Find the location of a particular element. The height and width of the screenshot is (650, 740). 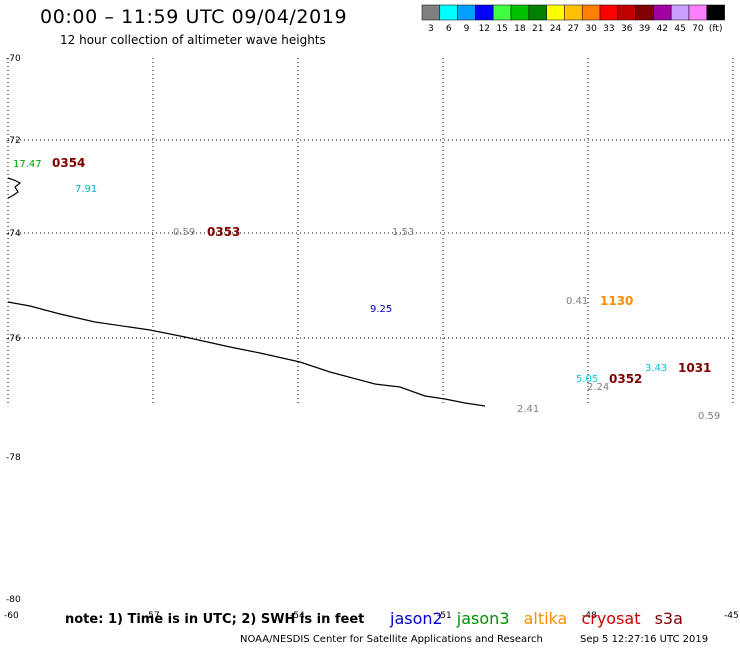

scale-tick-label: 15 is located at coordinates (501, 29).